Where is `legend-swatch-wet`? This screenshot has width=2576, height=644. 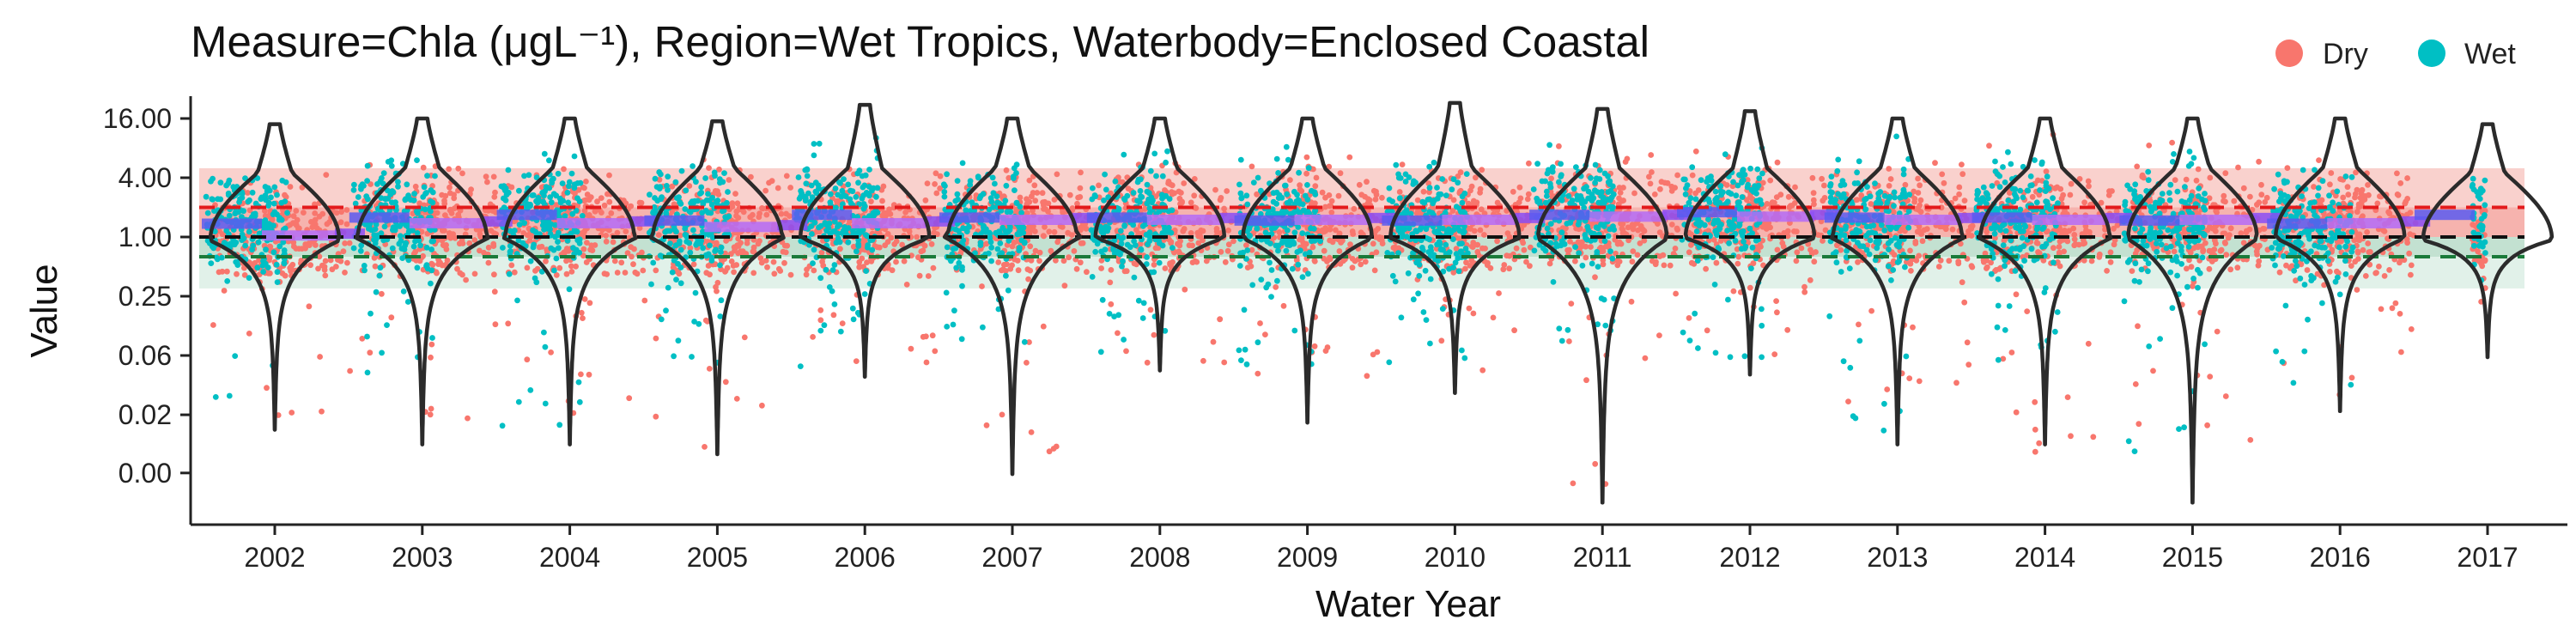 legend-swatch-wet is located at coordinates (2431, 53).